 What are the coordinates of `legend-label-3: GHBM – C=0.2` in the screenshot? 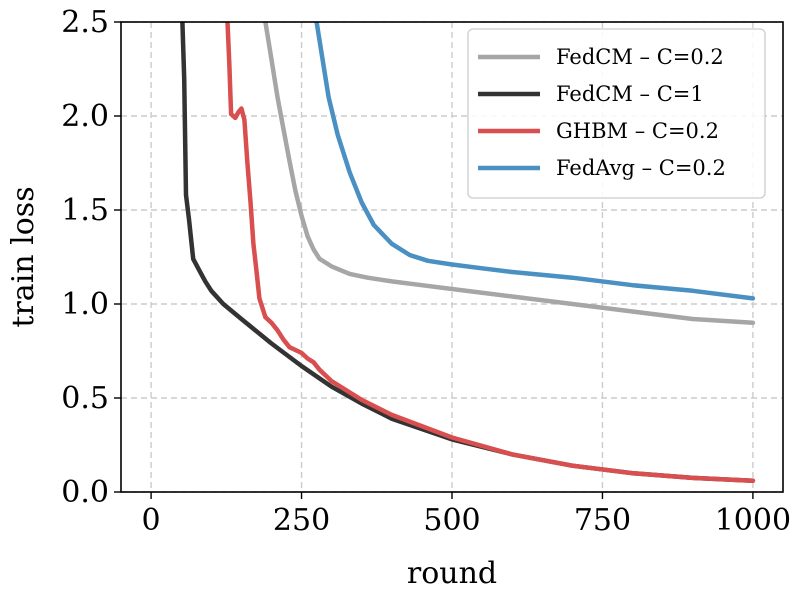 It's located at (637, 131).